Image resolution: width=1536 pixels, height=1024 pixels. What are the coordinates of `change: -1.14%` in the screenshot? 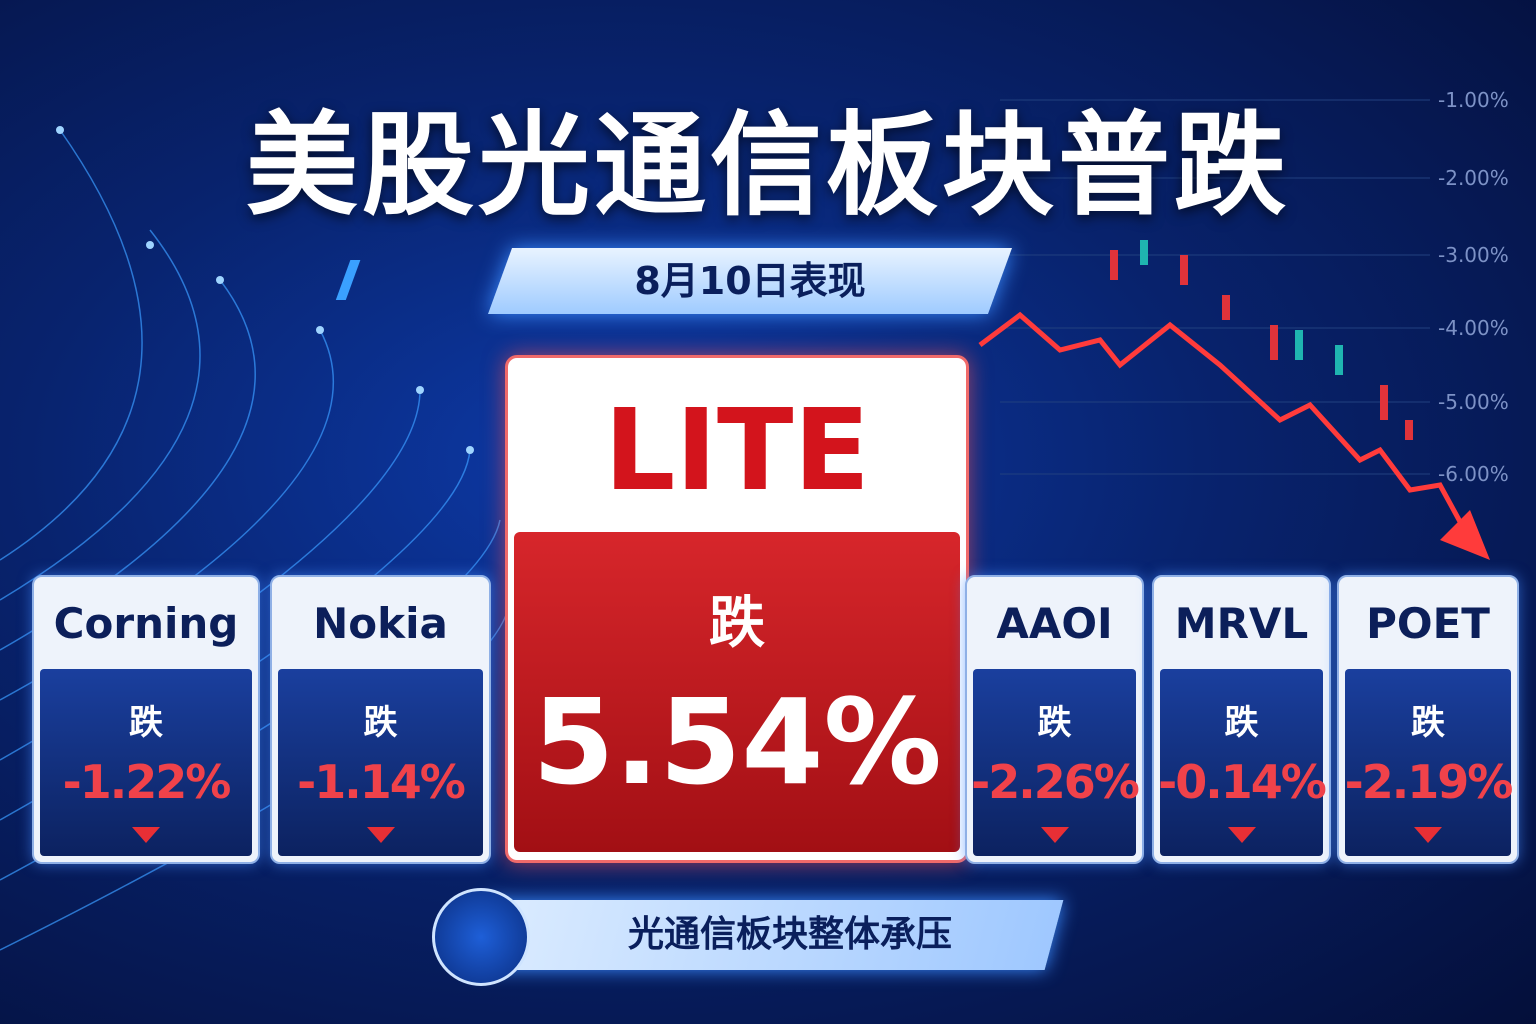 It's located at (381, 782).